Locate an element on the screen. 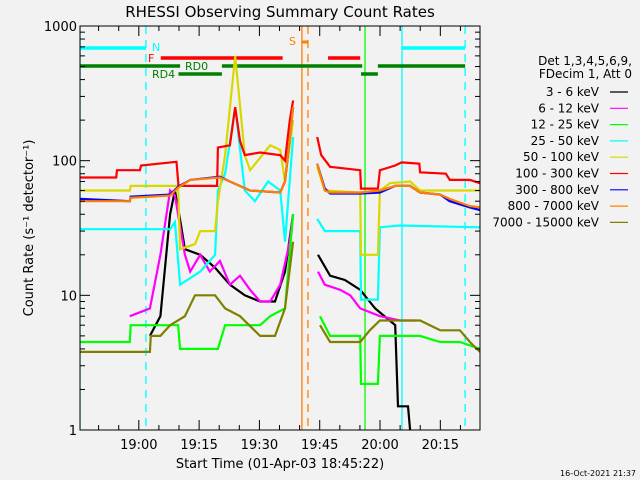  y-tick-label: 10 is located at coordinates (68, 296).